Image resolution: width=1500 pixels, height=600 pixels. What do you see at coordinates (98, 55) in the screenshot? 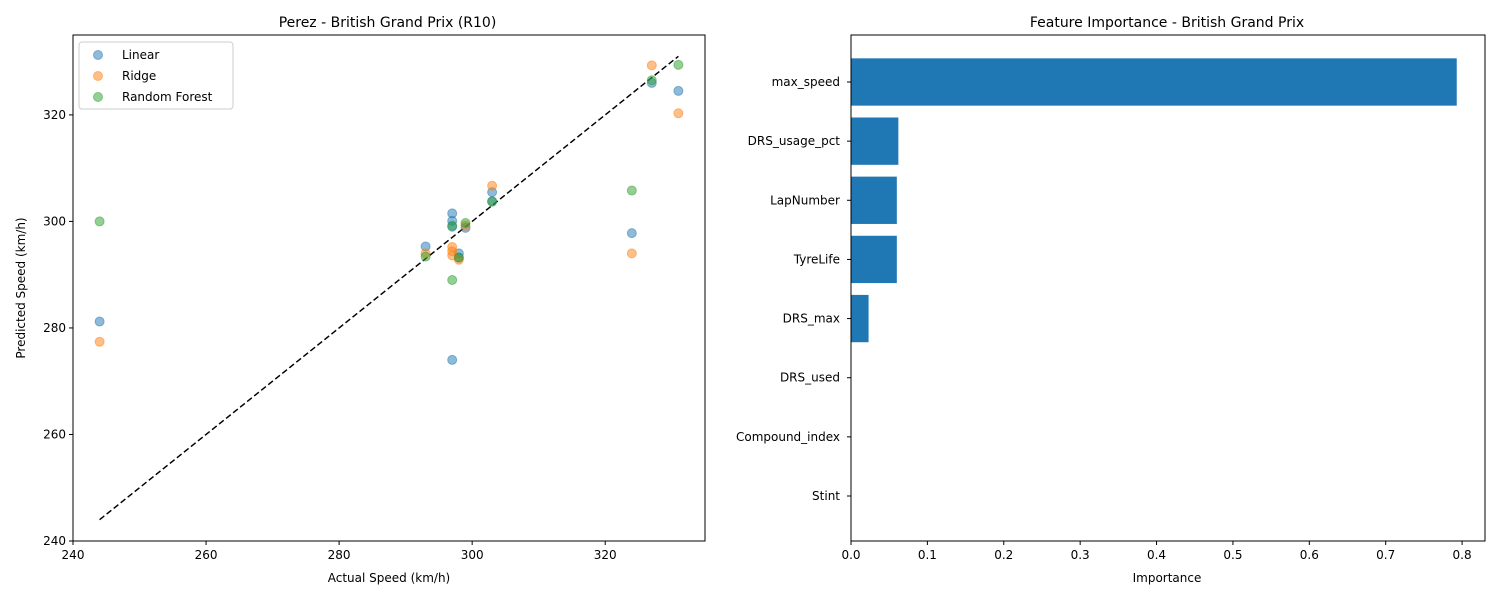
I see `legend-marker-linear` at bounding box center [98, 55].